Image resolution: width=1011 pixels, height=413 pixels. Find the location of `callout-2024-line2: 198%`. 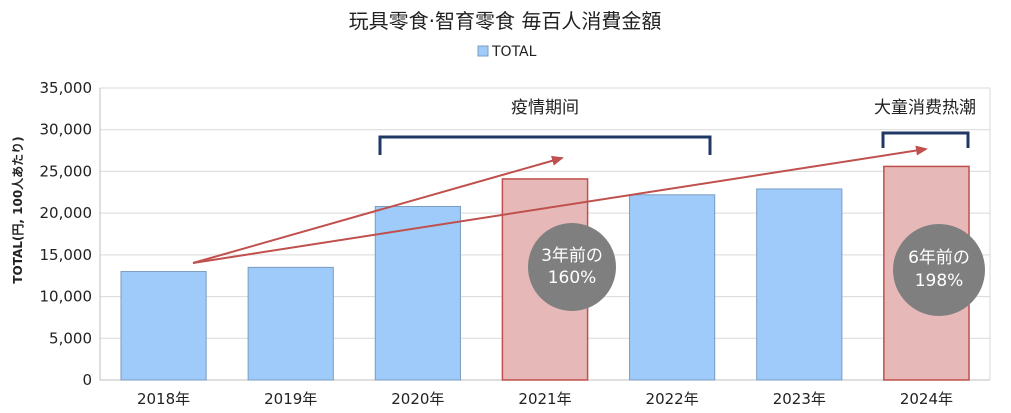

callout-2024-line2: 198% is located at coordinates (939, 281).